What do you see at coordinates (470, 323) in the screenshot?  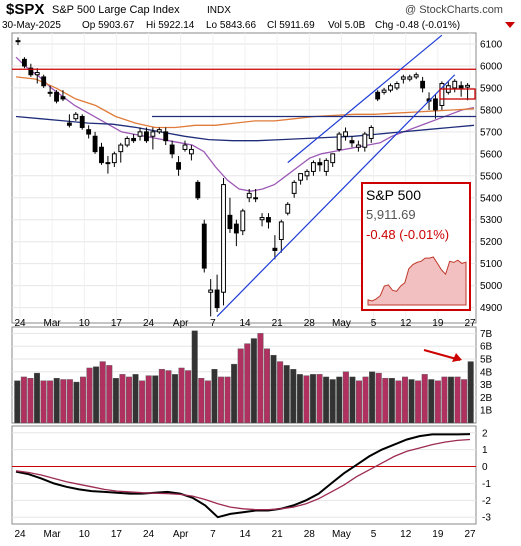 I see `x-tick-label-top: 27` at bounding box center [470, 323].